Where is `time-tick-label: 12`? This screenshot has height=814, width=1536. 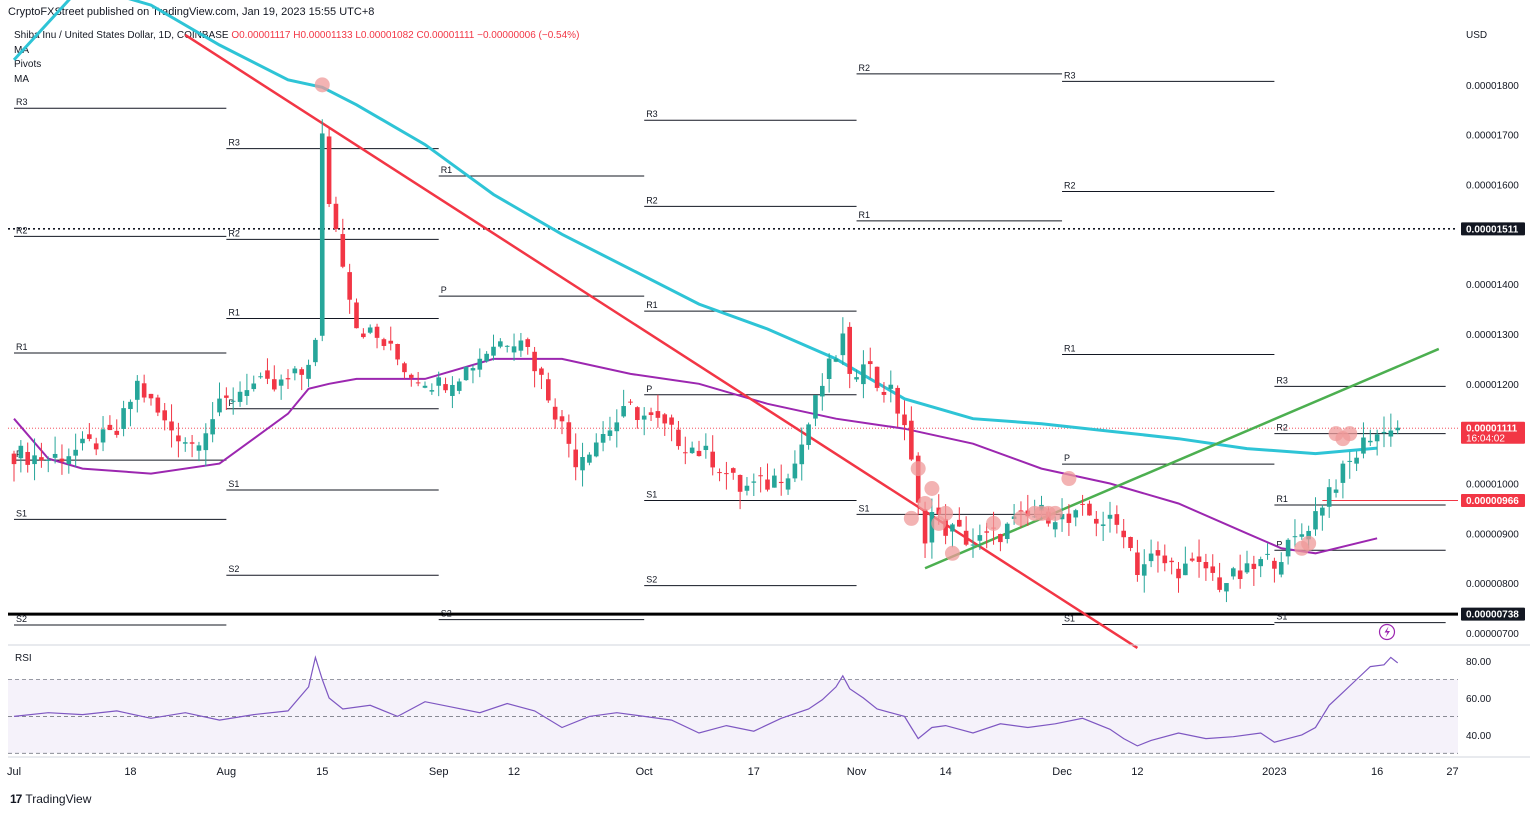
time-tick-label: 12 is located at coordinates (514, 772).